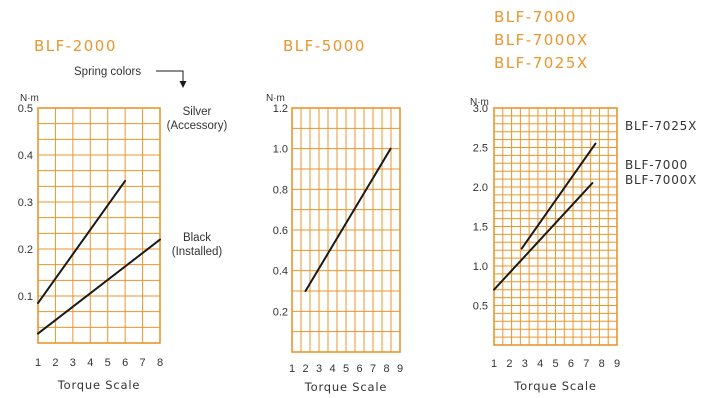 The width and height of the screenshot is (711, 398). I want to click on chart-1-x-tick: 3, so click(73, 363).